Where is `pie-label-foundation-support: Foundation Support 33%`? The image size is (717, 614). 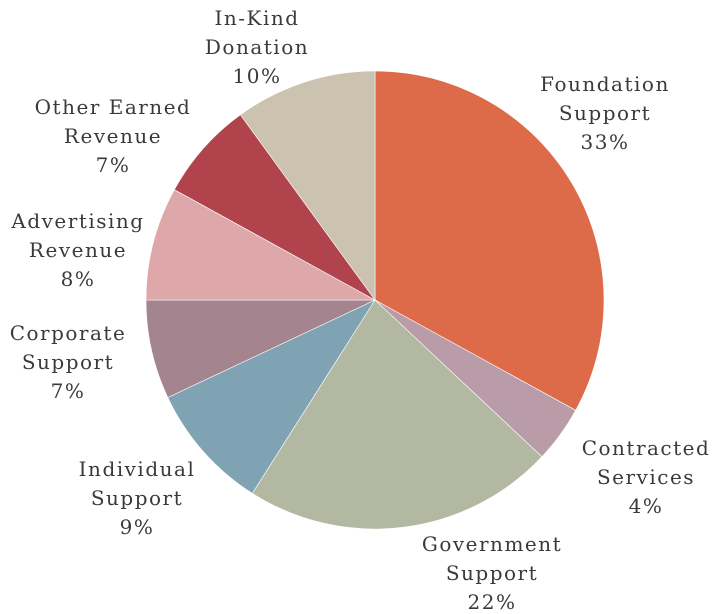 pie-label-foundation-support: Foundation Support 33% is located at coordinates (605, 113).